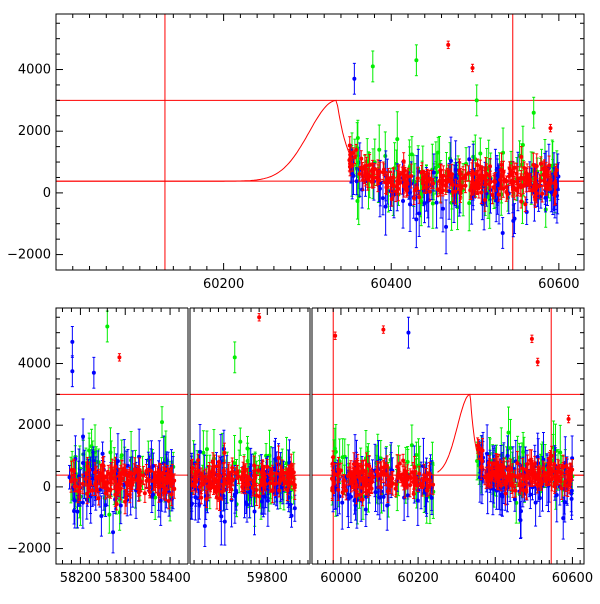 This screenshot has height=604, width=600. Describe the element at coordinates (391, 284) in the screenshot. I see `x-tick-label: 60400` at that location.